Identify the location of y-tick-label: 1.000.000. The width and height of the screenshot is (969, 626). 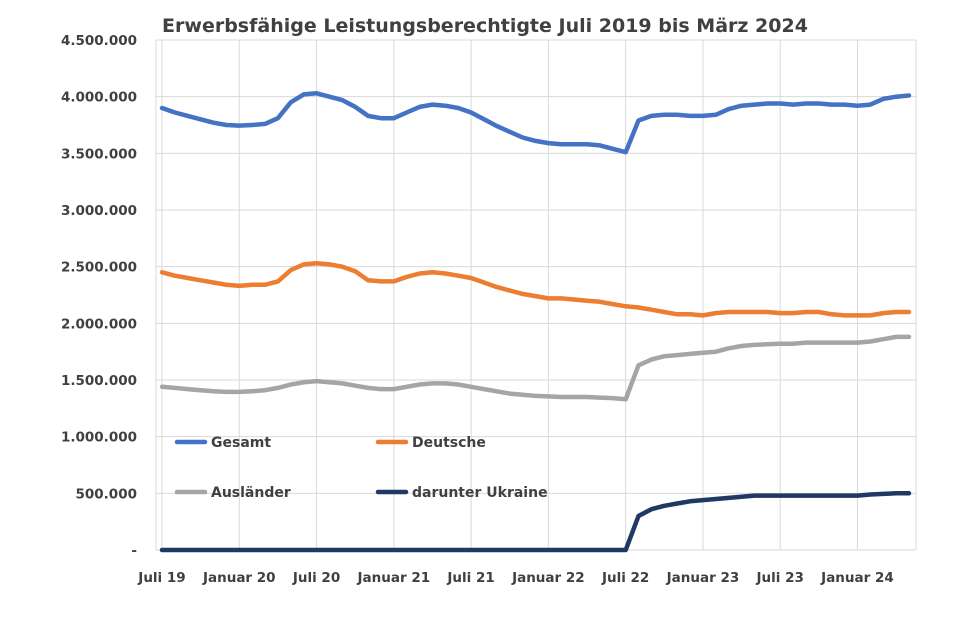
(99, 438).